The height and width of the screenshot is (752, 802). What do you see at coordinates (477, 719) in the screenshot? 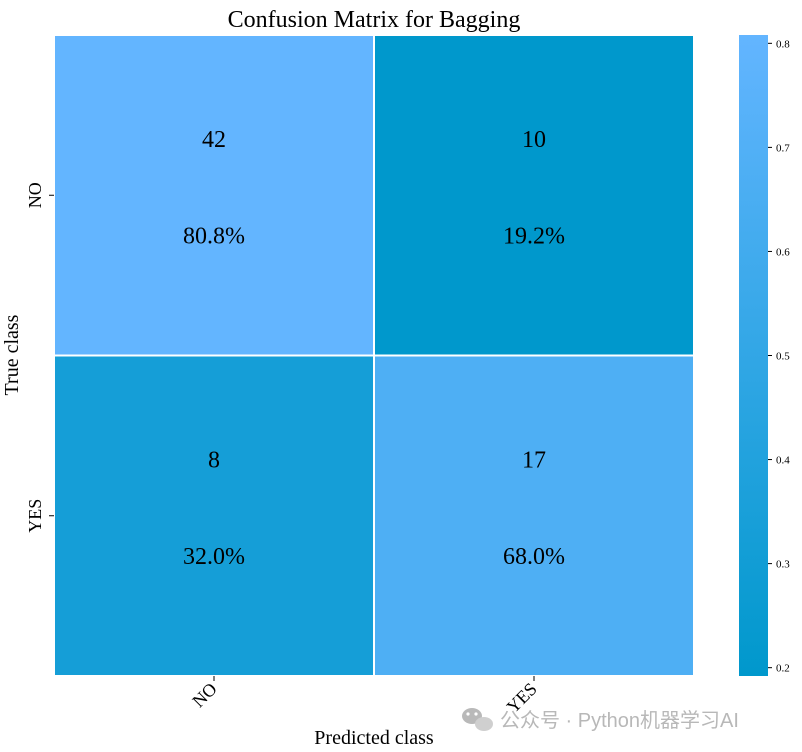
I see `wechat-icon` at bounding box center [477, 719].